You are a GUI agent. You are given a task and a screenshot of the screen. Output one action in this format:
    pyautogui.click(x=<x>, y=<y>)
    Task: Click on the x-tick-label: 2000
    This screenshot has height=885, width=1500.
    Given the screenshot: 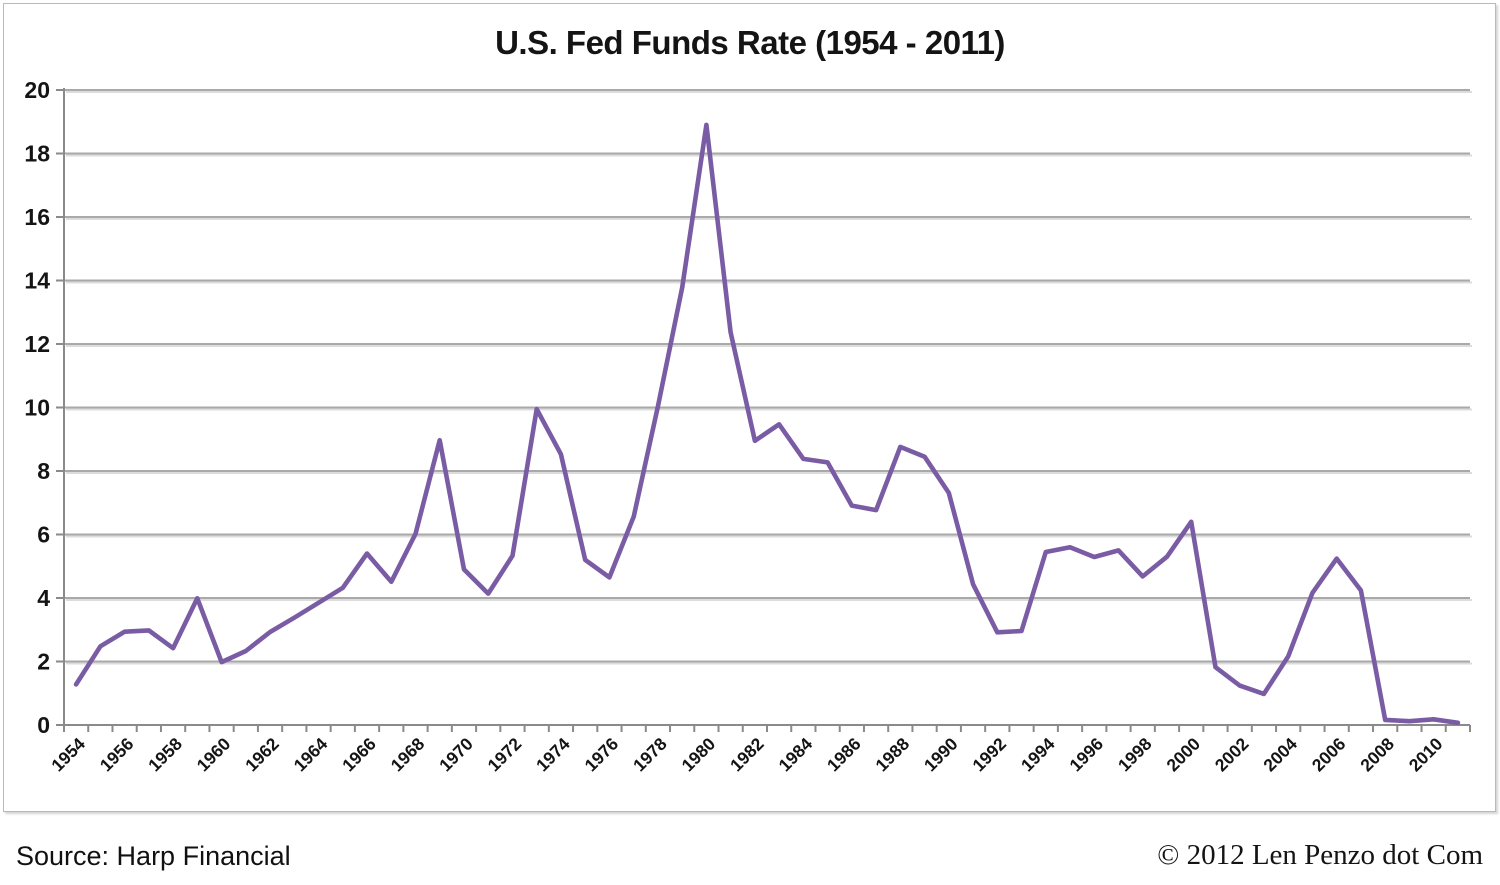 What is the action you would take?
    pyautogui.click(x=1183, y=755)
    